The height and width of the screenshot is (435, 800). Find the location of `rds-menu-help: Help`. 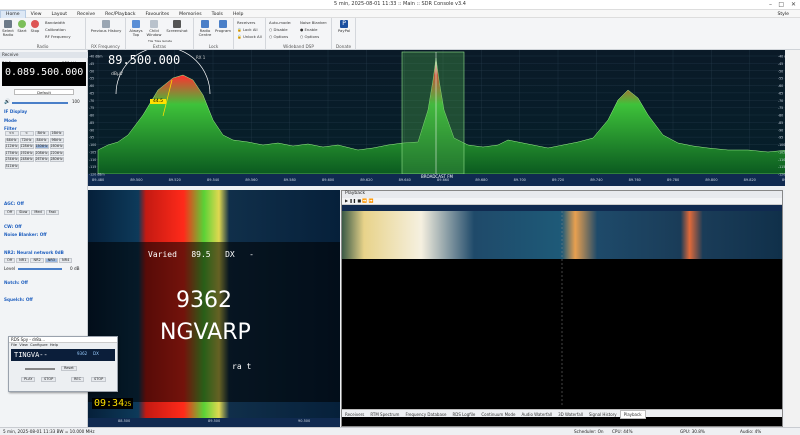

rds-menu-help: Help is located at coordinates (54, 345).